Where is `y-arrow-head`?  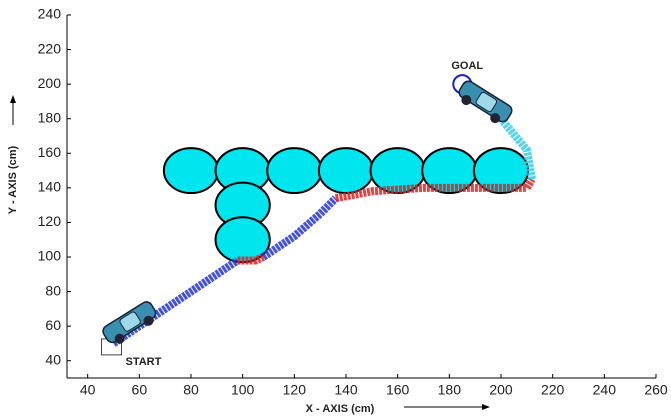
y-arrow-head is located at coordinates (13, 99).